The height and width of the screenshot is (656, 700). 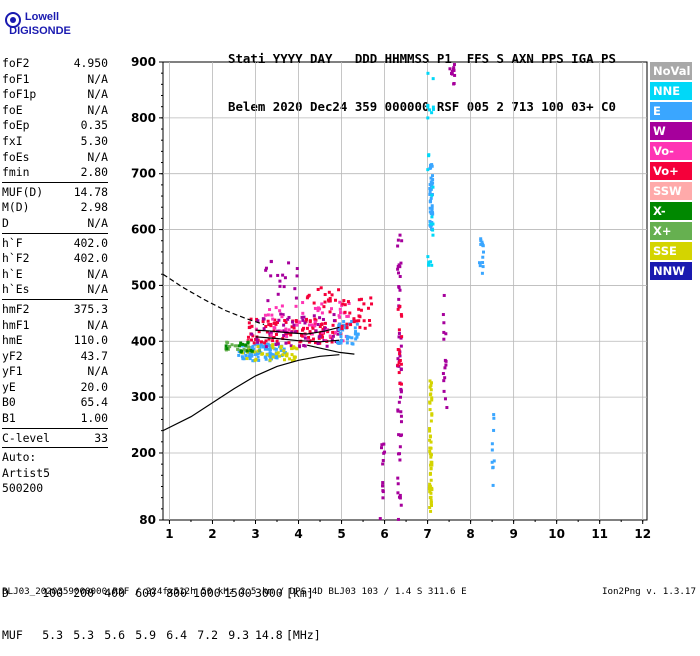 What do you see at coordinates (300, 593) in the screenshot?
I see `distance-unit: [km]` at bounding box center [300, 593].